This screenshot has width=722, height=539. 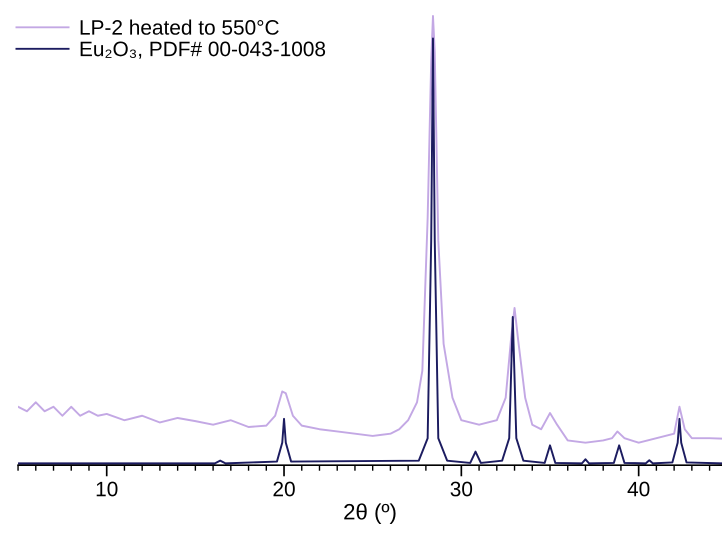 What do you see at coordinates (179, 27) in the screenshot?
I see `legend-label: LP-2 heated to 550°C` at bounding box center [179, 27].